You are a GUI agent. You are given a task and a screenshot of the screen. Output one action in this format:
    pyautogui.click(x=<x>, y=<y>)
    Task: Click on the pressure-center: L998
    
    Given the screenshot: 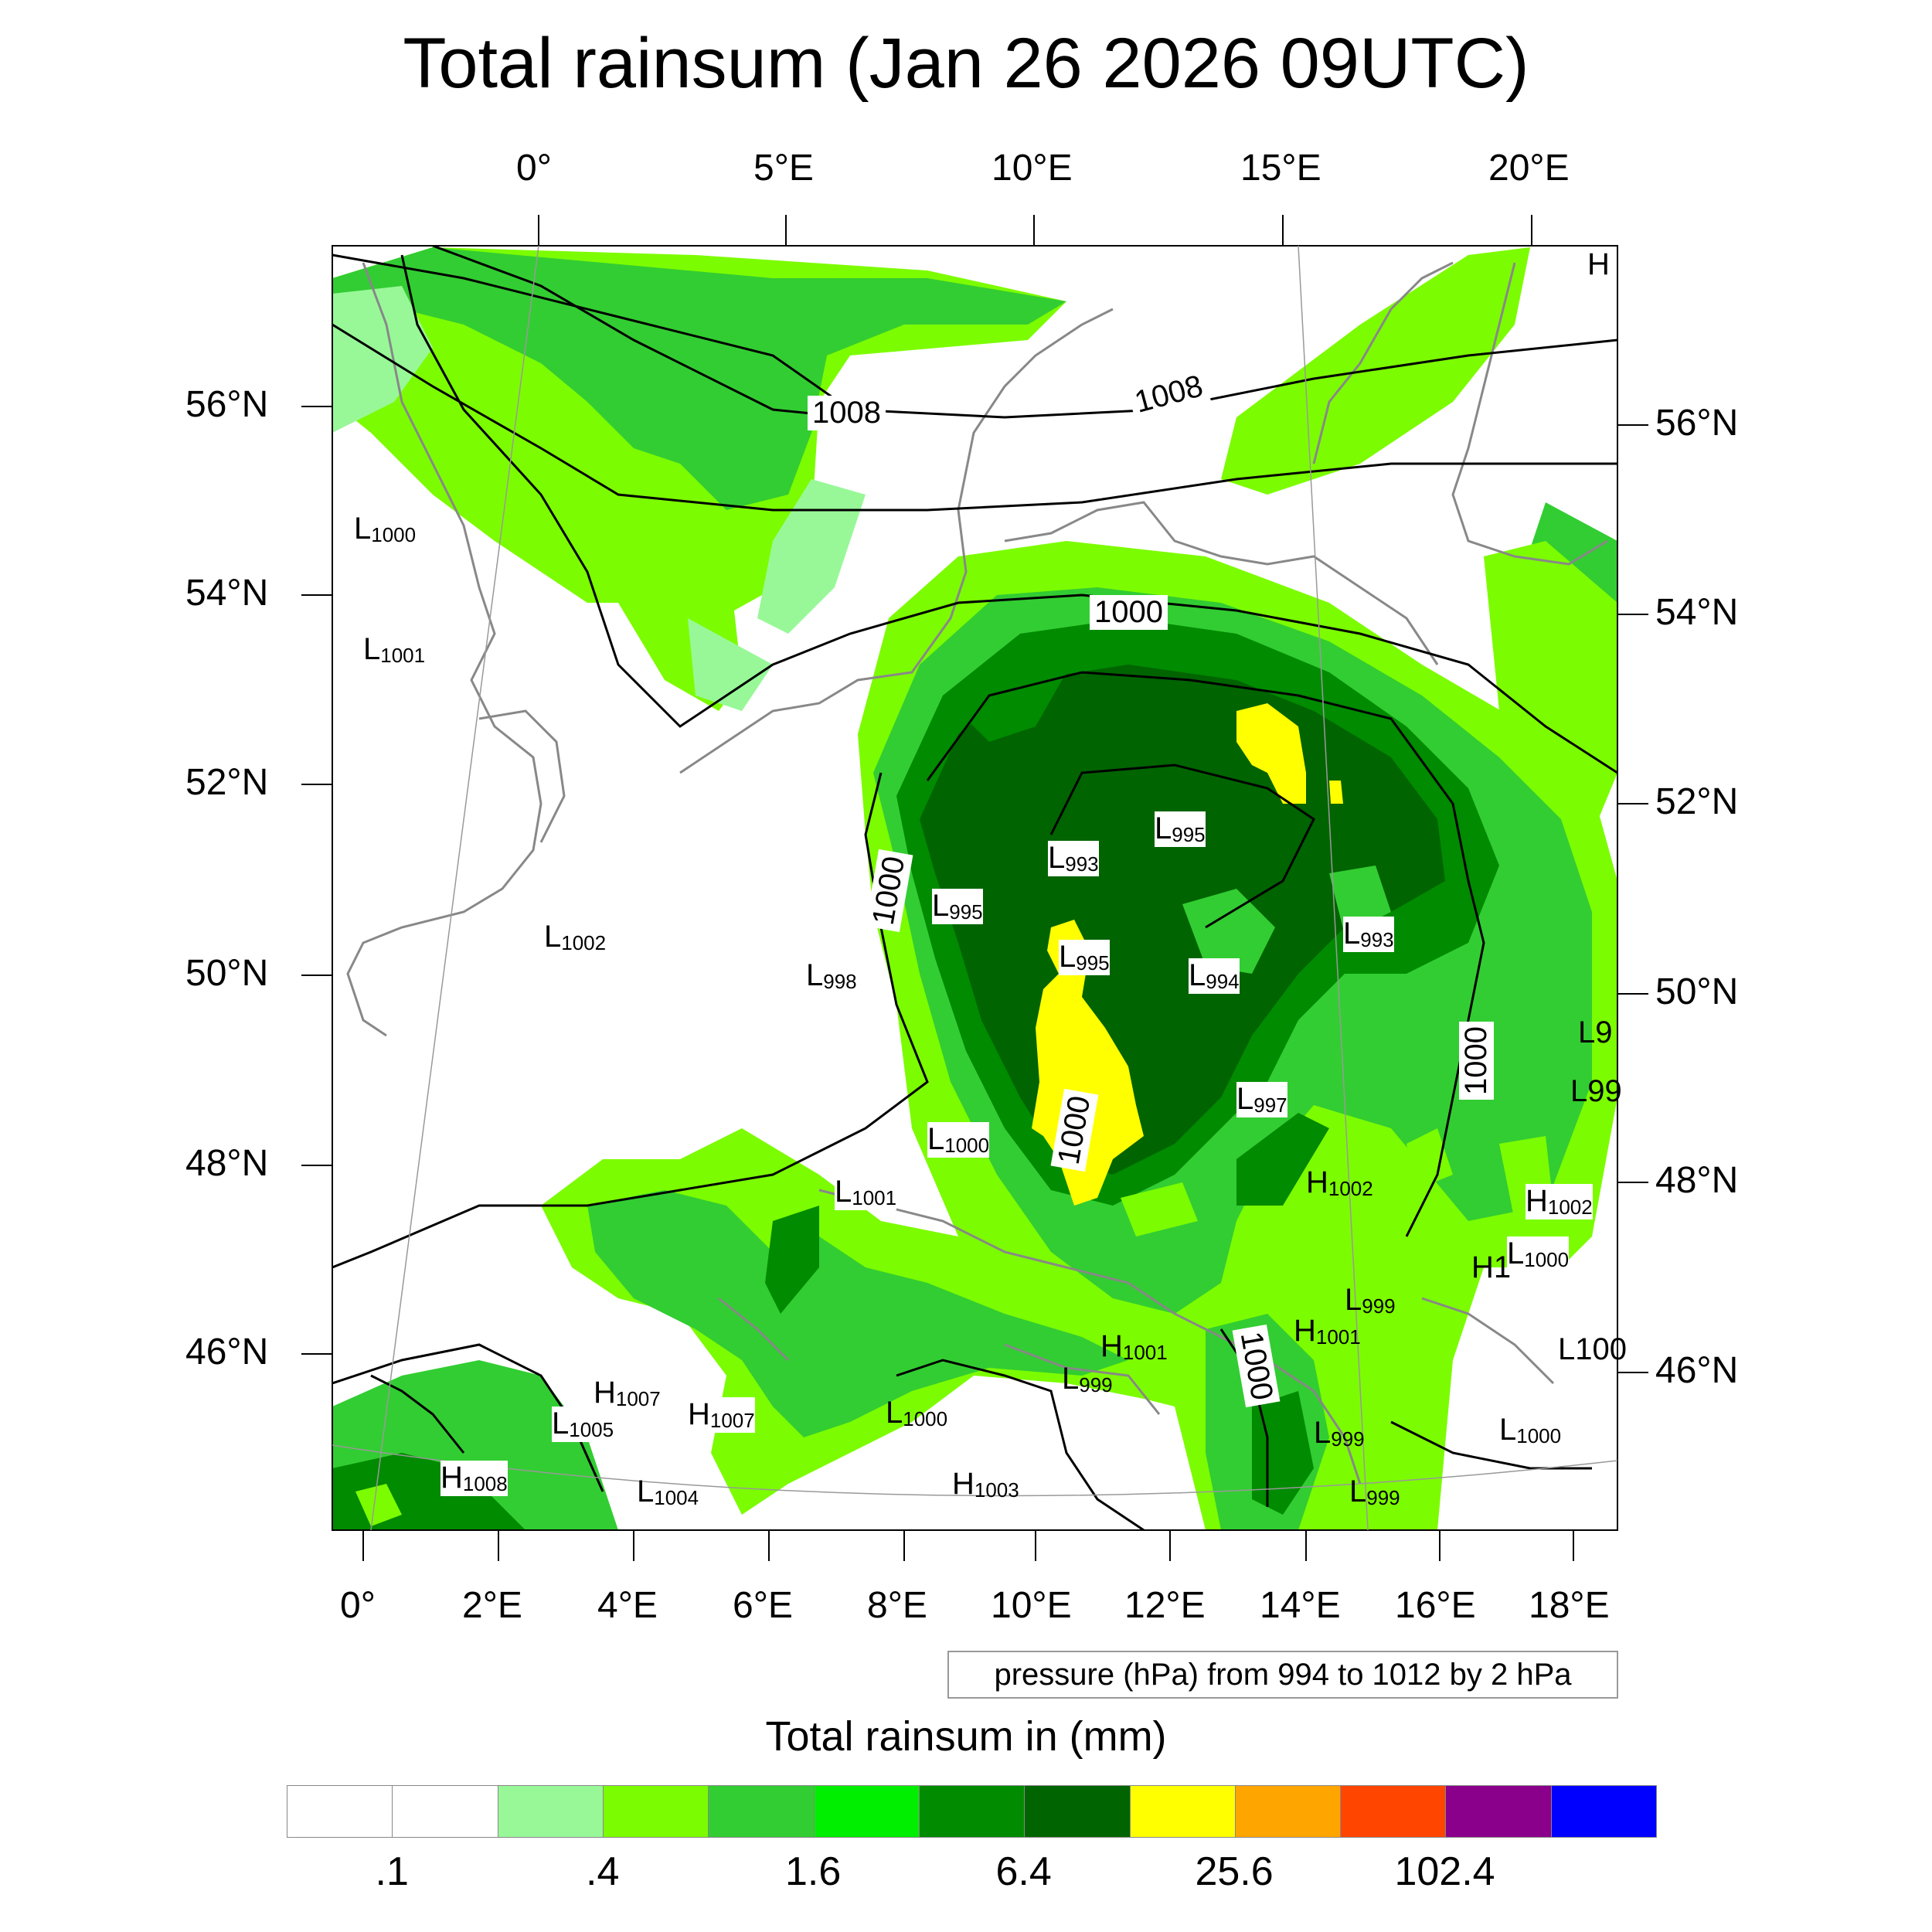 What is the action you would take?
    pyautogui.click(x=832, y=977)
    